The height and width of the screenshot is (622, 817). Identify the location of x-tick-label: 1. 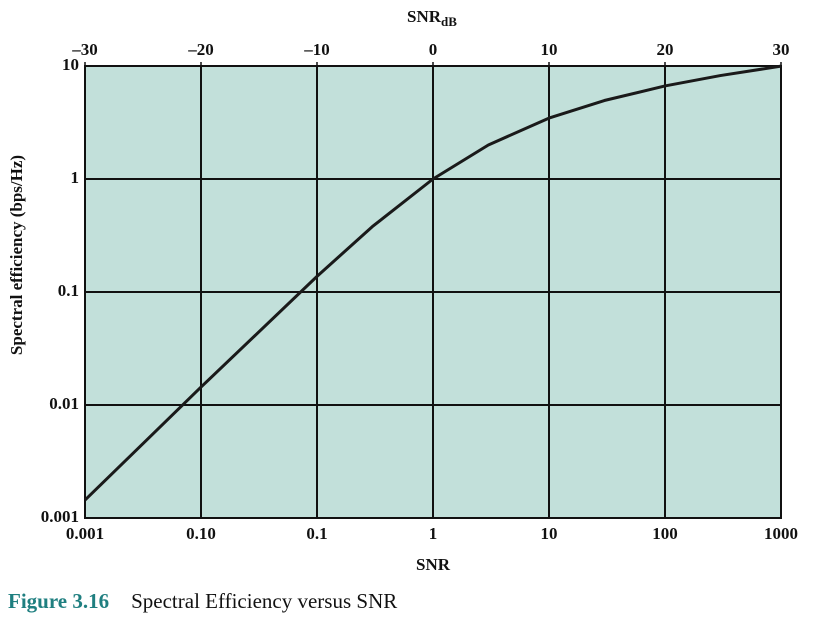
(433, 533).